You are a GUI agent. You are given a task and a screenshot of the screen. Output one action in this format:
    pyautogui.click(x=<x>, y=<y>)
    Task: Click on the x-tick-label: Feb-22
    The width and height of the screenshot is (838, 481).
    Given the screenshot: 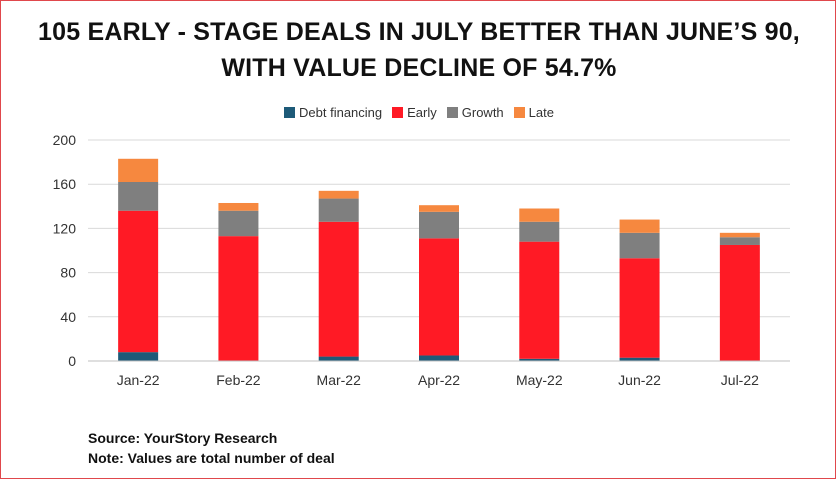 What is the action you would take?
    pyautogui.click(x=238, y=380)
    